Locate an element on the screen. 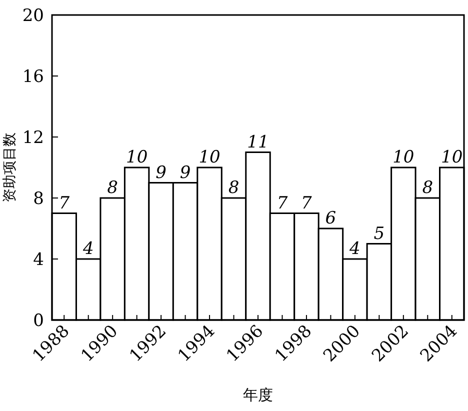 The height and width of the screenshot is (411, 468). y-tick-label: 0 is located at coordinates (38, 321).